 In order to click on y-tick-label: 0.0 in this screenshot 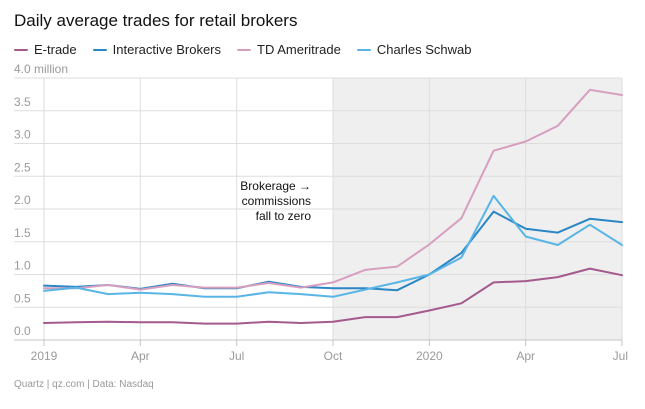, I will do `click(22, 331)`.